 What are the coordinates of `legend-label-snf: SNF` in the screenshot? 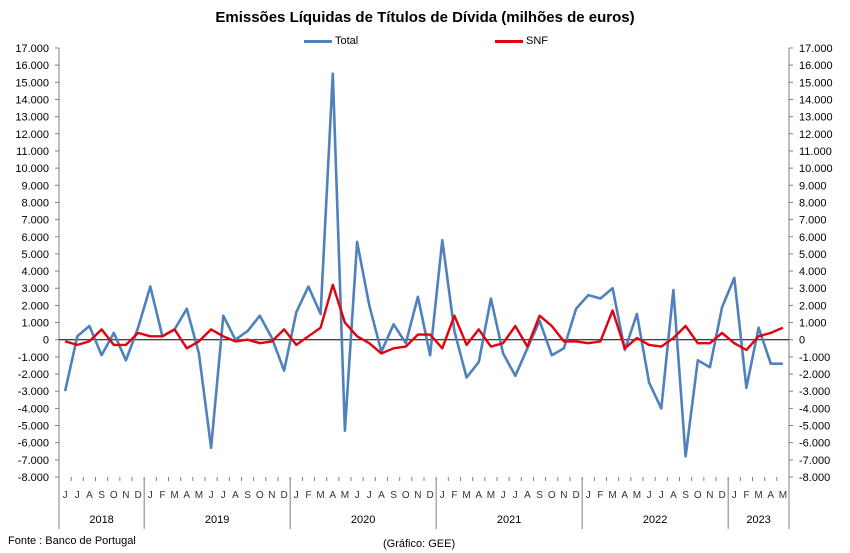 It's located at (537, 41).